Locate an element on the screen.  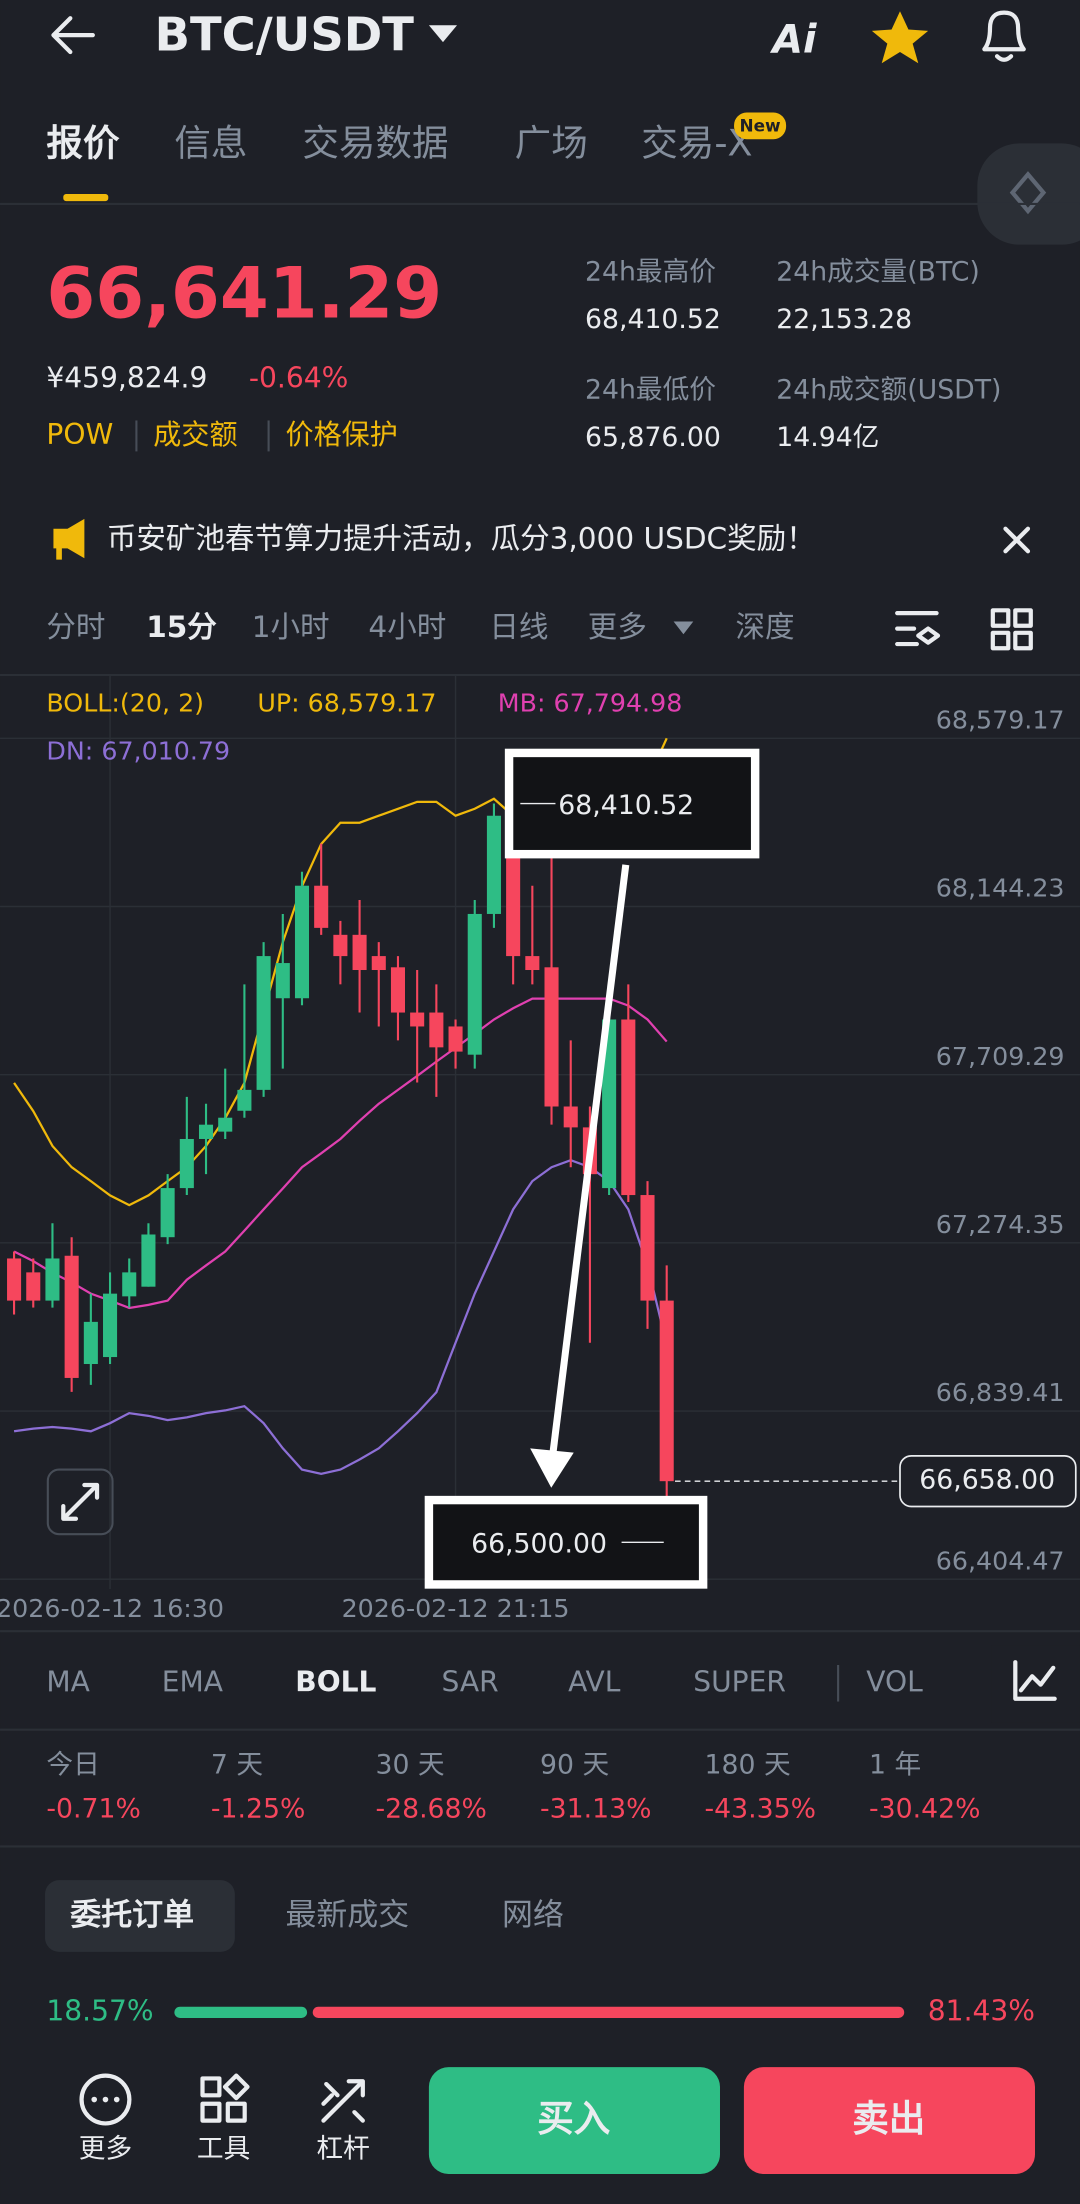
boll-label: BOLL:(20, 2) is located at coordinates (125, 703).